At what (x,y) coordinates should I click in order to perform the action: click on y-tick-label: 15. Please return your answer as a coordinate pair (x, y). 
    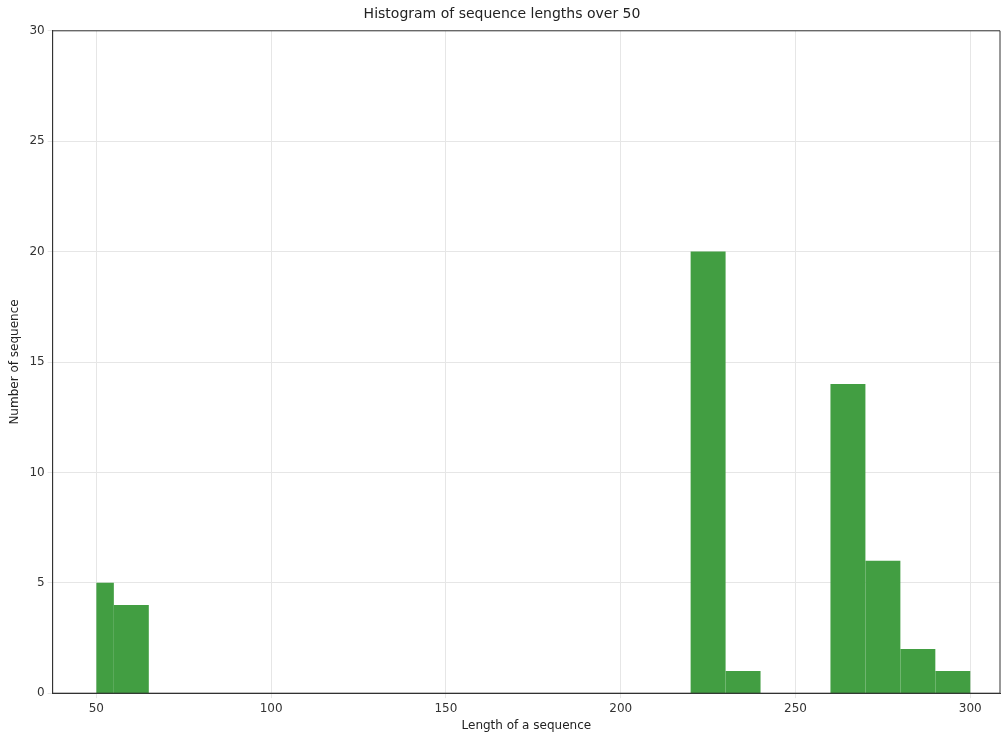
    Looking at the image, I should click on (37, 361).